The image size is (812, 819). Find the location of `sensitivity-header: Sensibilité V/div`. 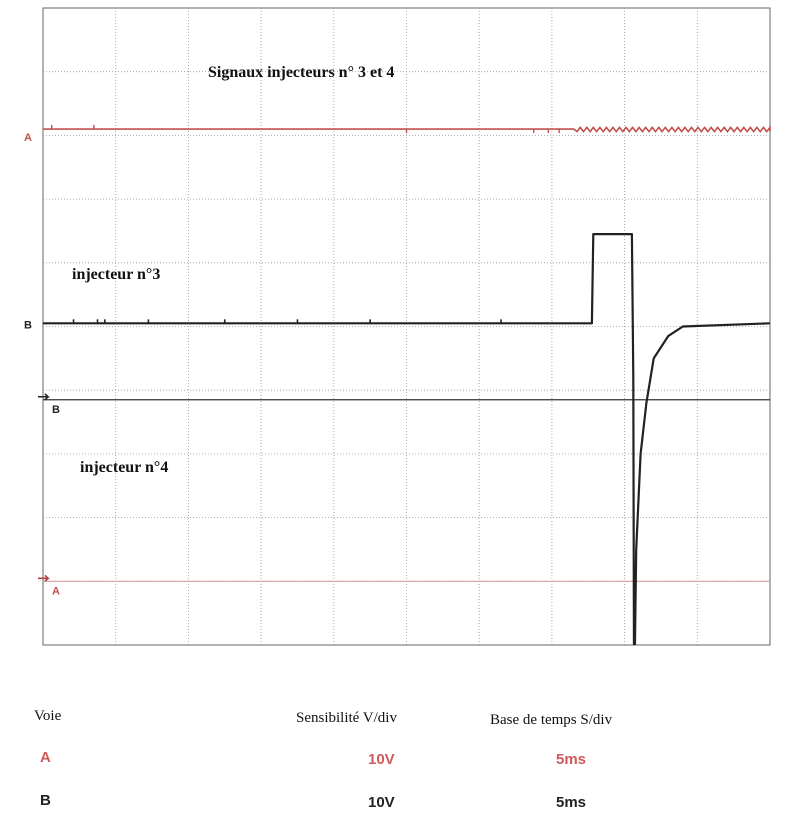

sensitivity-header: Sensibilité V/div is located at coordinates (346, 718).